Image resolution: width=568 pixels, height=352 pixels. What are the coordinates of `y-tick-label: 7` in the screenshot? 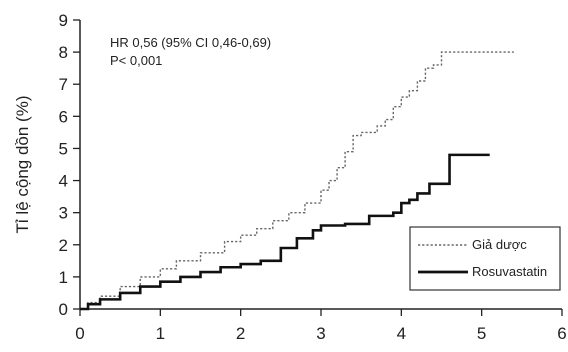 It's located at (63, 84).